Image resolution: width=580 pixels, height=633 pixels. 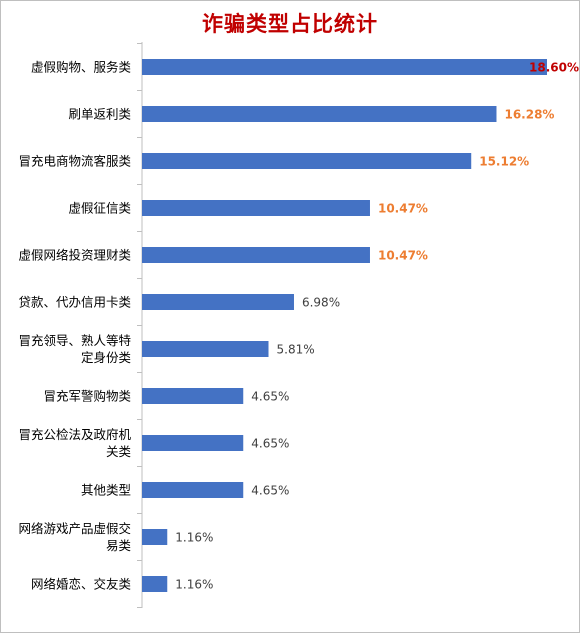 I want to click on data-label: 16.28%, so click(x=529, y=115).